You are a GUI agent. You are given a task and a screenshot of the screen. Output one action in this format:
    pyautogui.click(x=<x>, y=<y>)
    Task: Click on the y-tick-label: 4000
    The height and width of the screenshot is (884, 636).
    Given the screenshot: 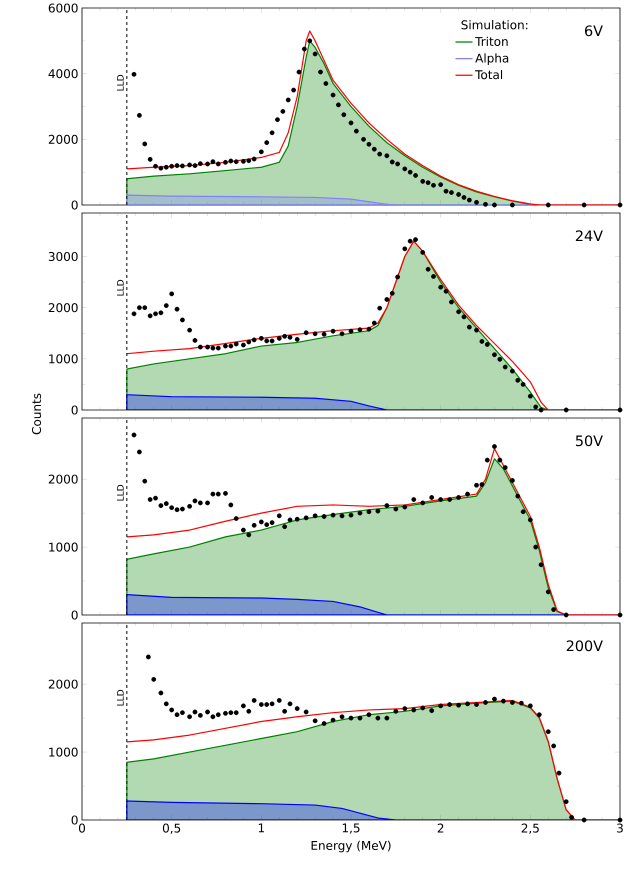 What is the action you would take?
    pyautogui.click(x=63, y=73)
    